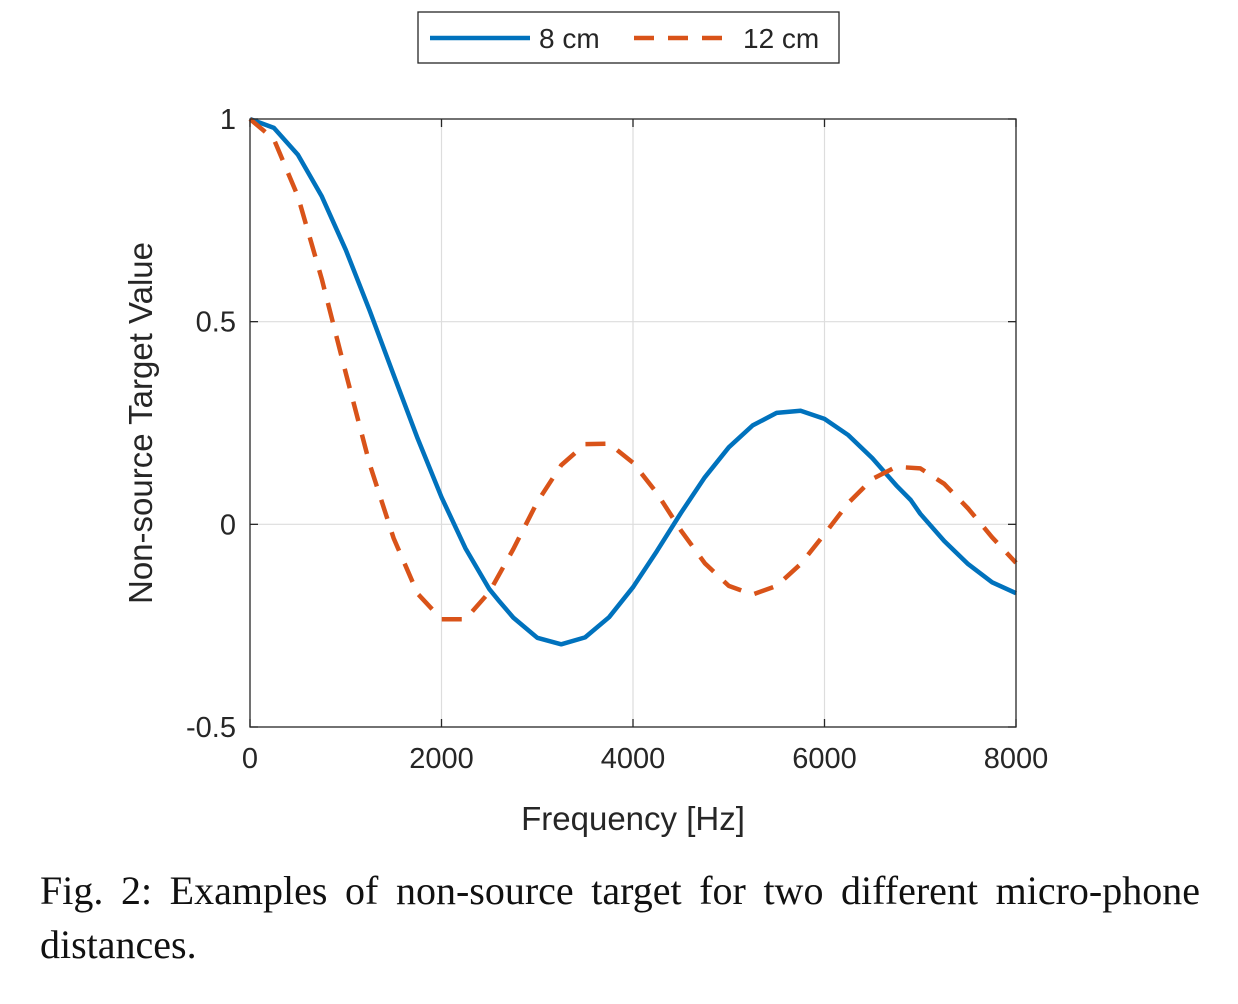 Image resolution: width=1238 pixels, height=1004 pixels. What do you see at coordinates (633, 818) in the screenshot?
I see `x-axis-label: Frequency [Hz]` at bounding box center [633, 818].